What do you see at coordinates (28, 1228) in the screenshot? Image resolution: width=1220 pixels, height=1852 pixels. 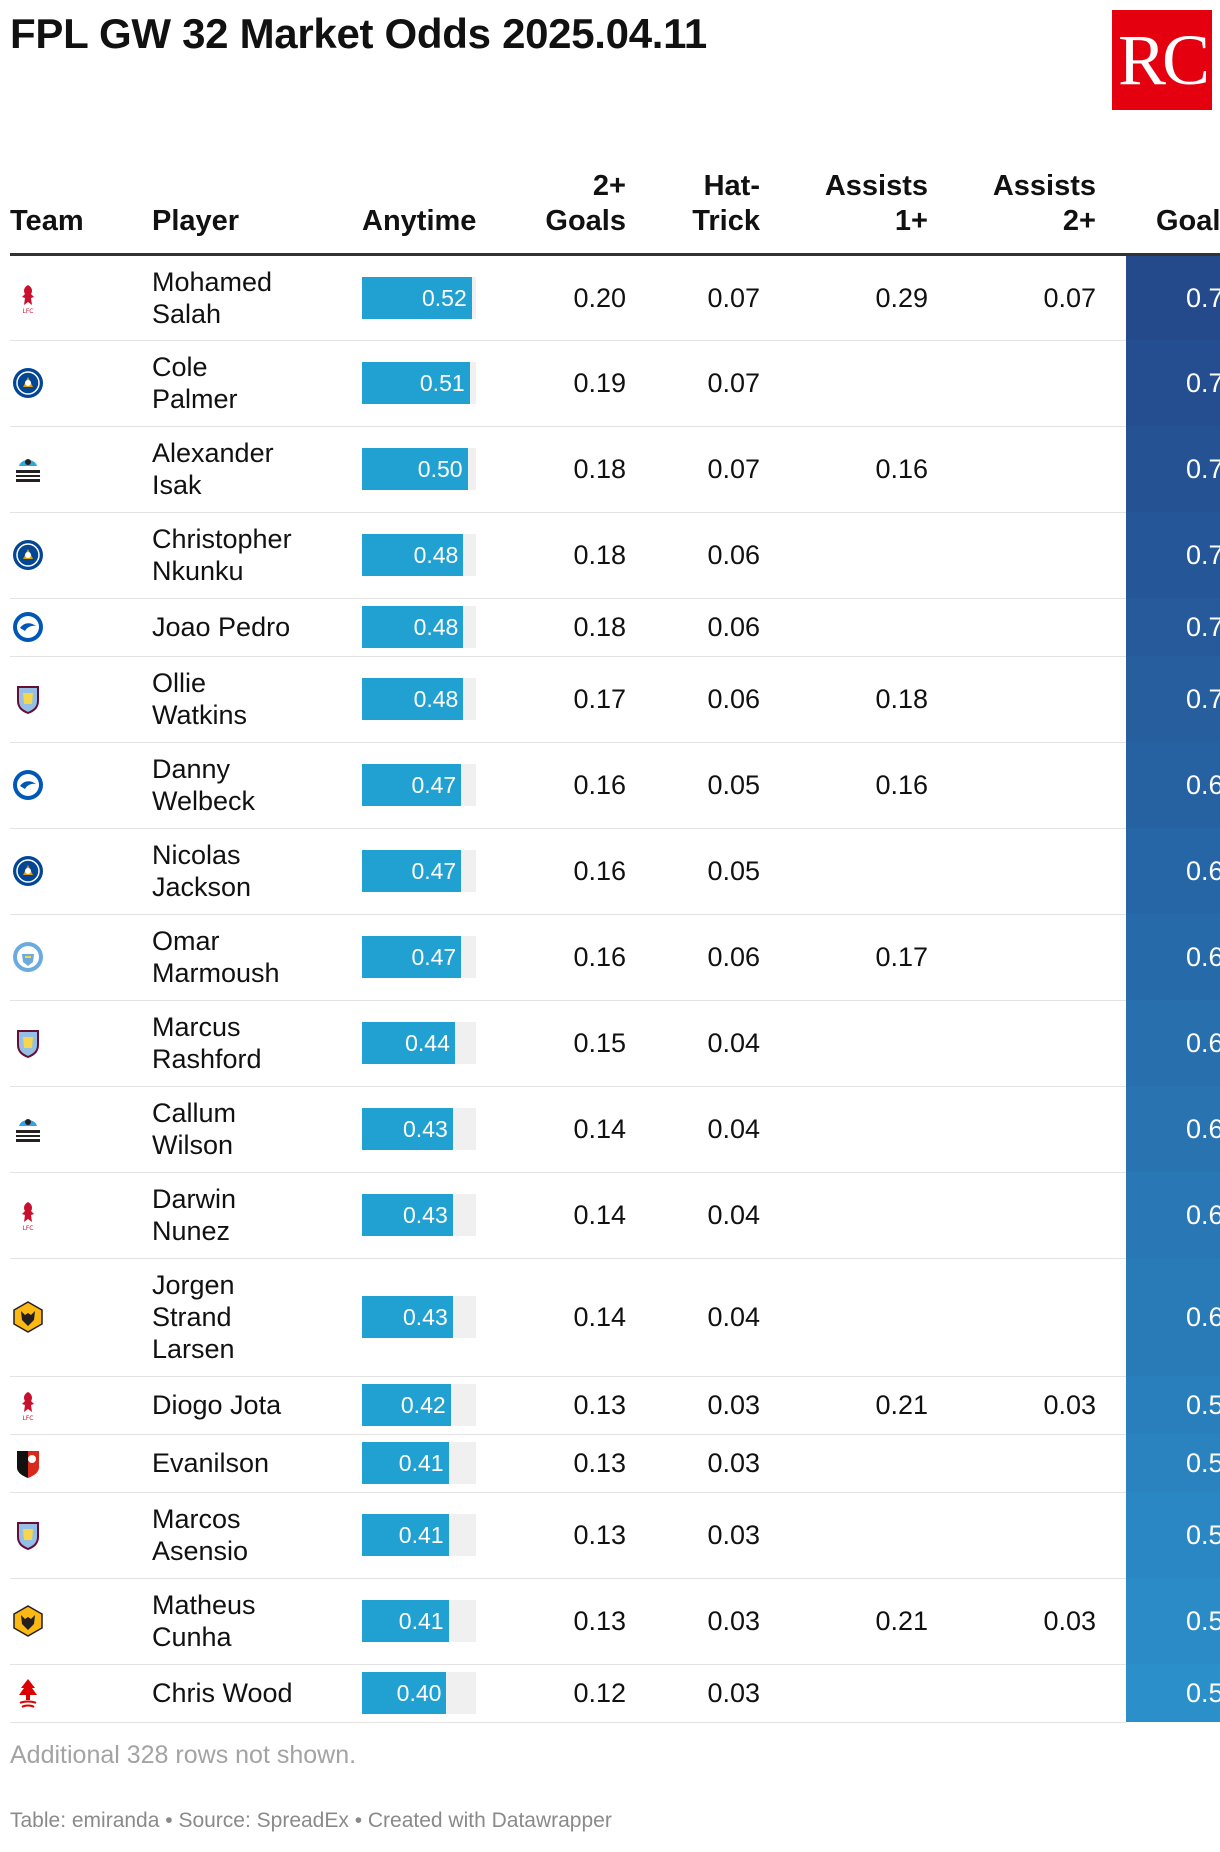 I see `svg-text: LFC` at bounding box center [28, 1228].